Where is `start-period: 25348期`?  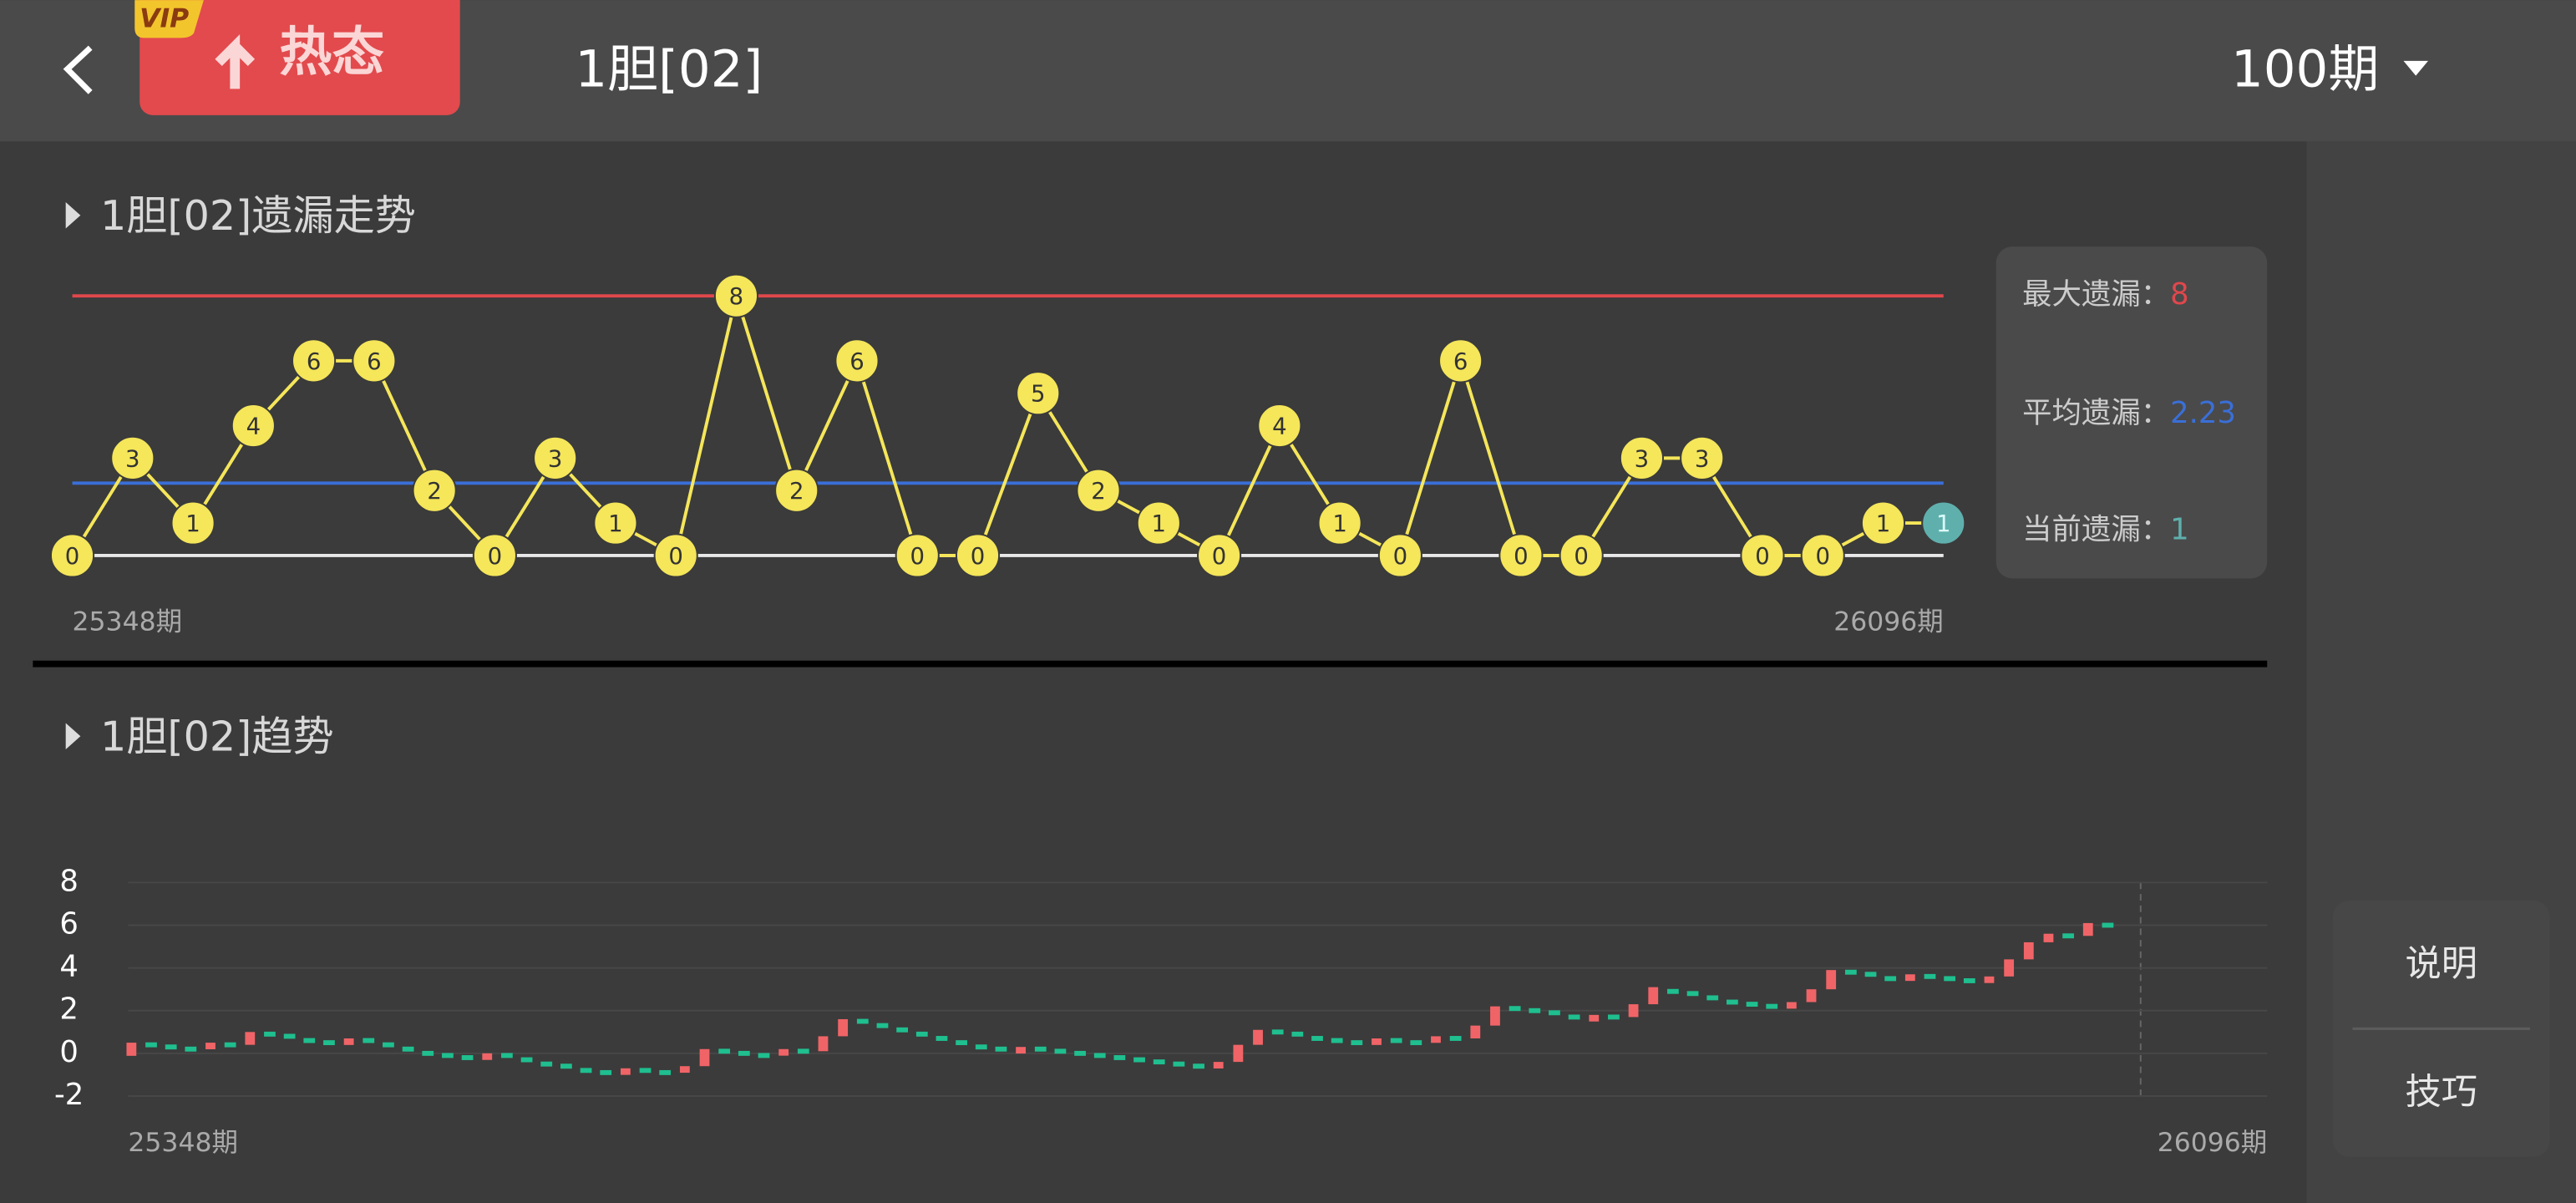 start-period: 25348期 is located at coordinates (128, 622).